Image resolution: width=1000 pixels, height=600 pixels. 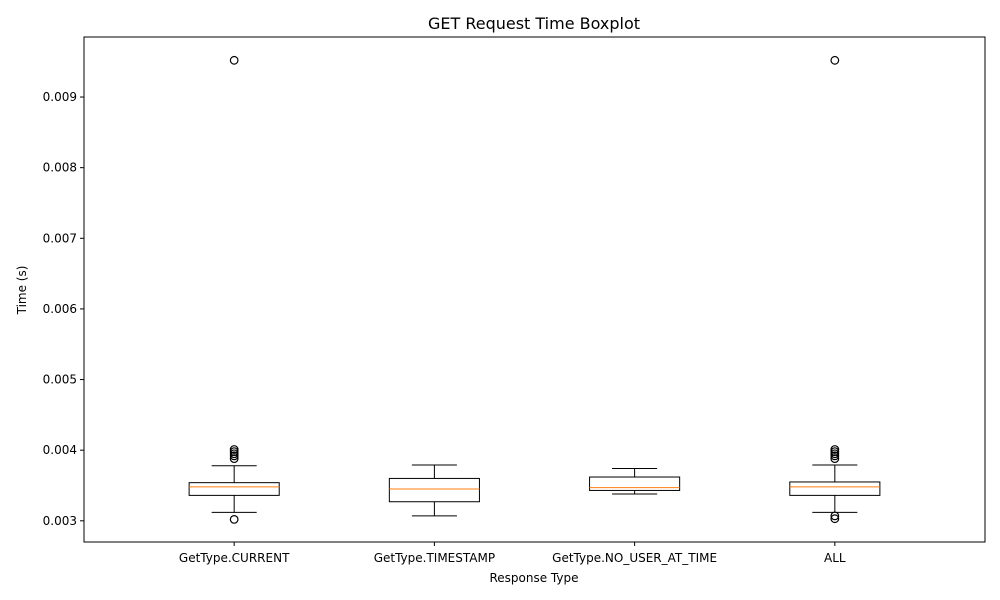 What do you see at coordinates (835, 558) in the screenshot?
I see `x-tick-label: ALL` at bounding box center [835, 558].